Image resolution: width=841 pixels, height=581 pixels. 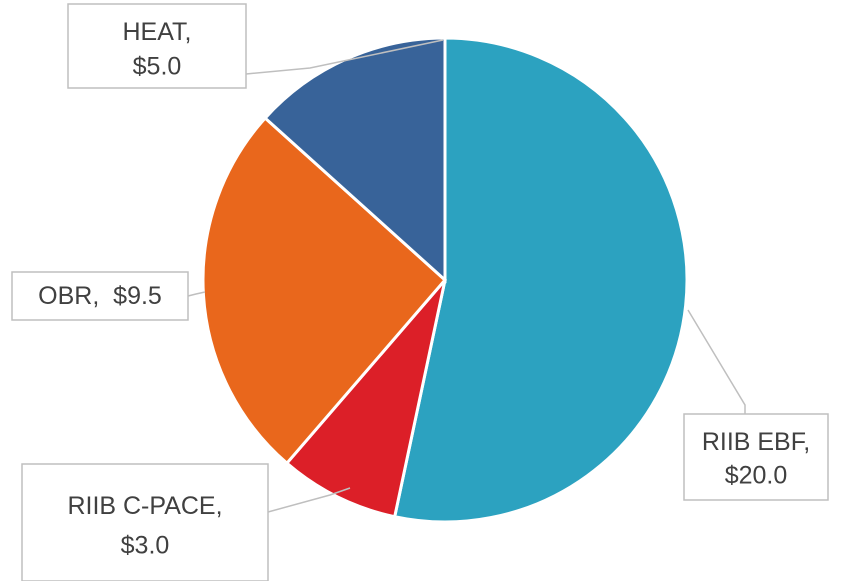 I want to click on category-label: HEAT, so click(x=154, y=32).